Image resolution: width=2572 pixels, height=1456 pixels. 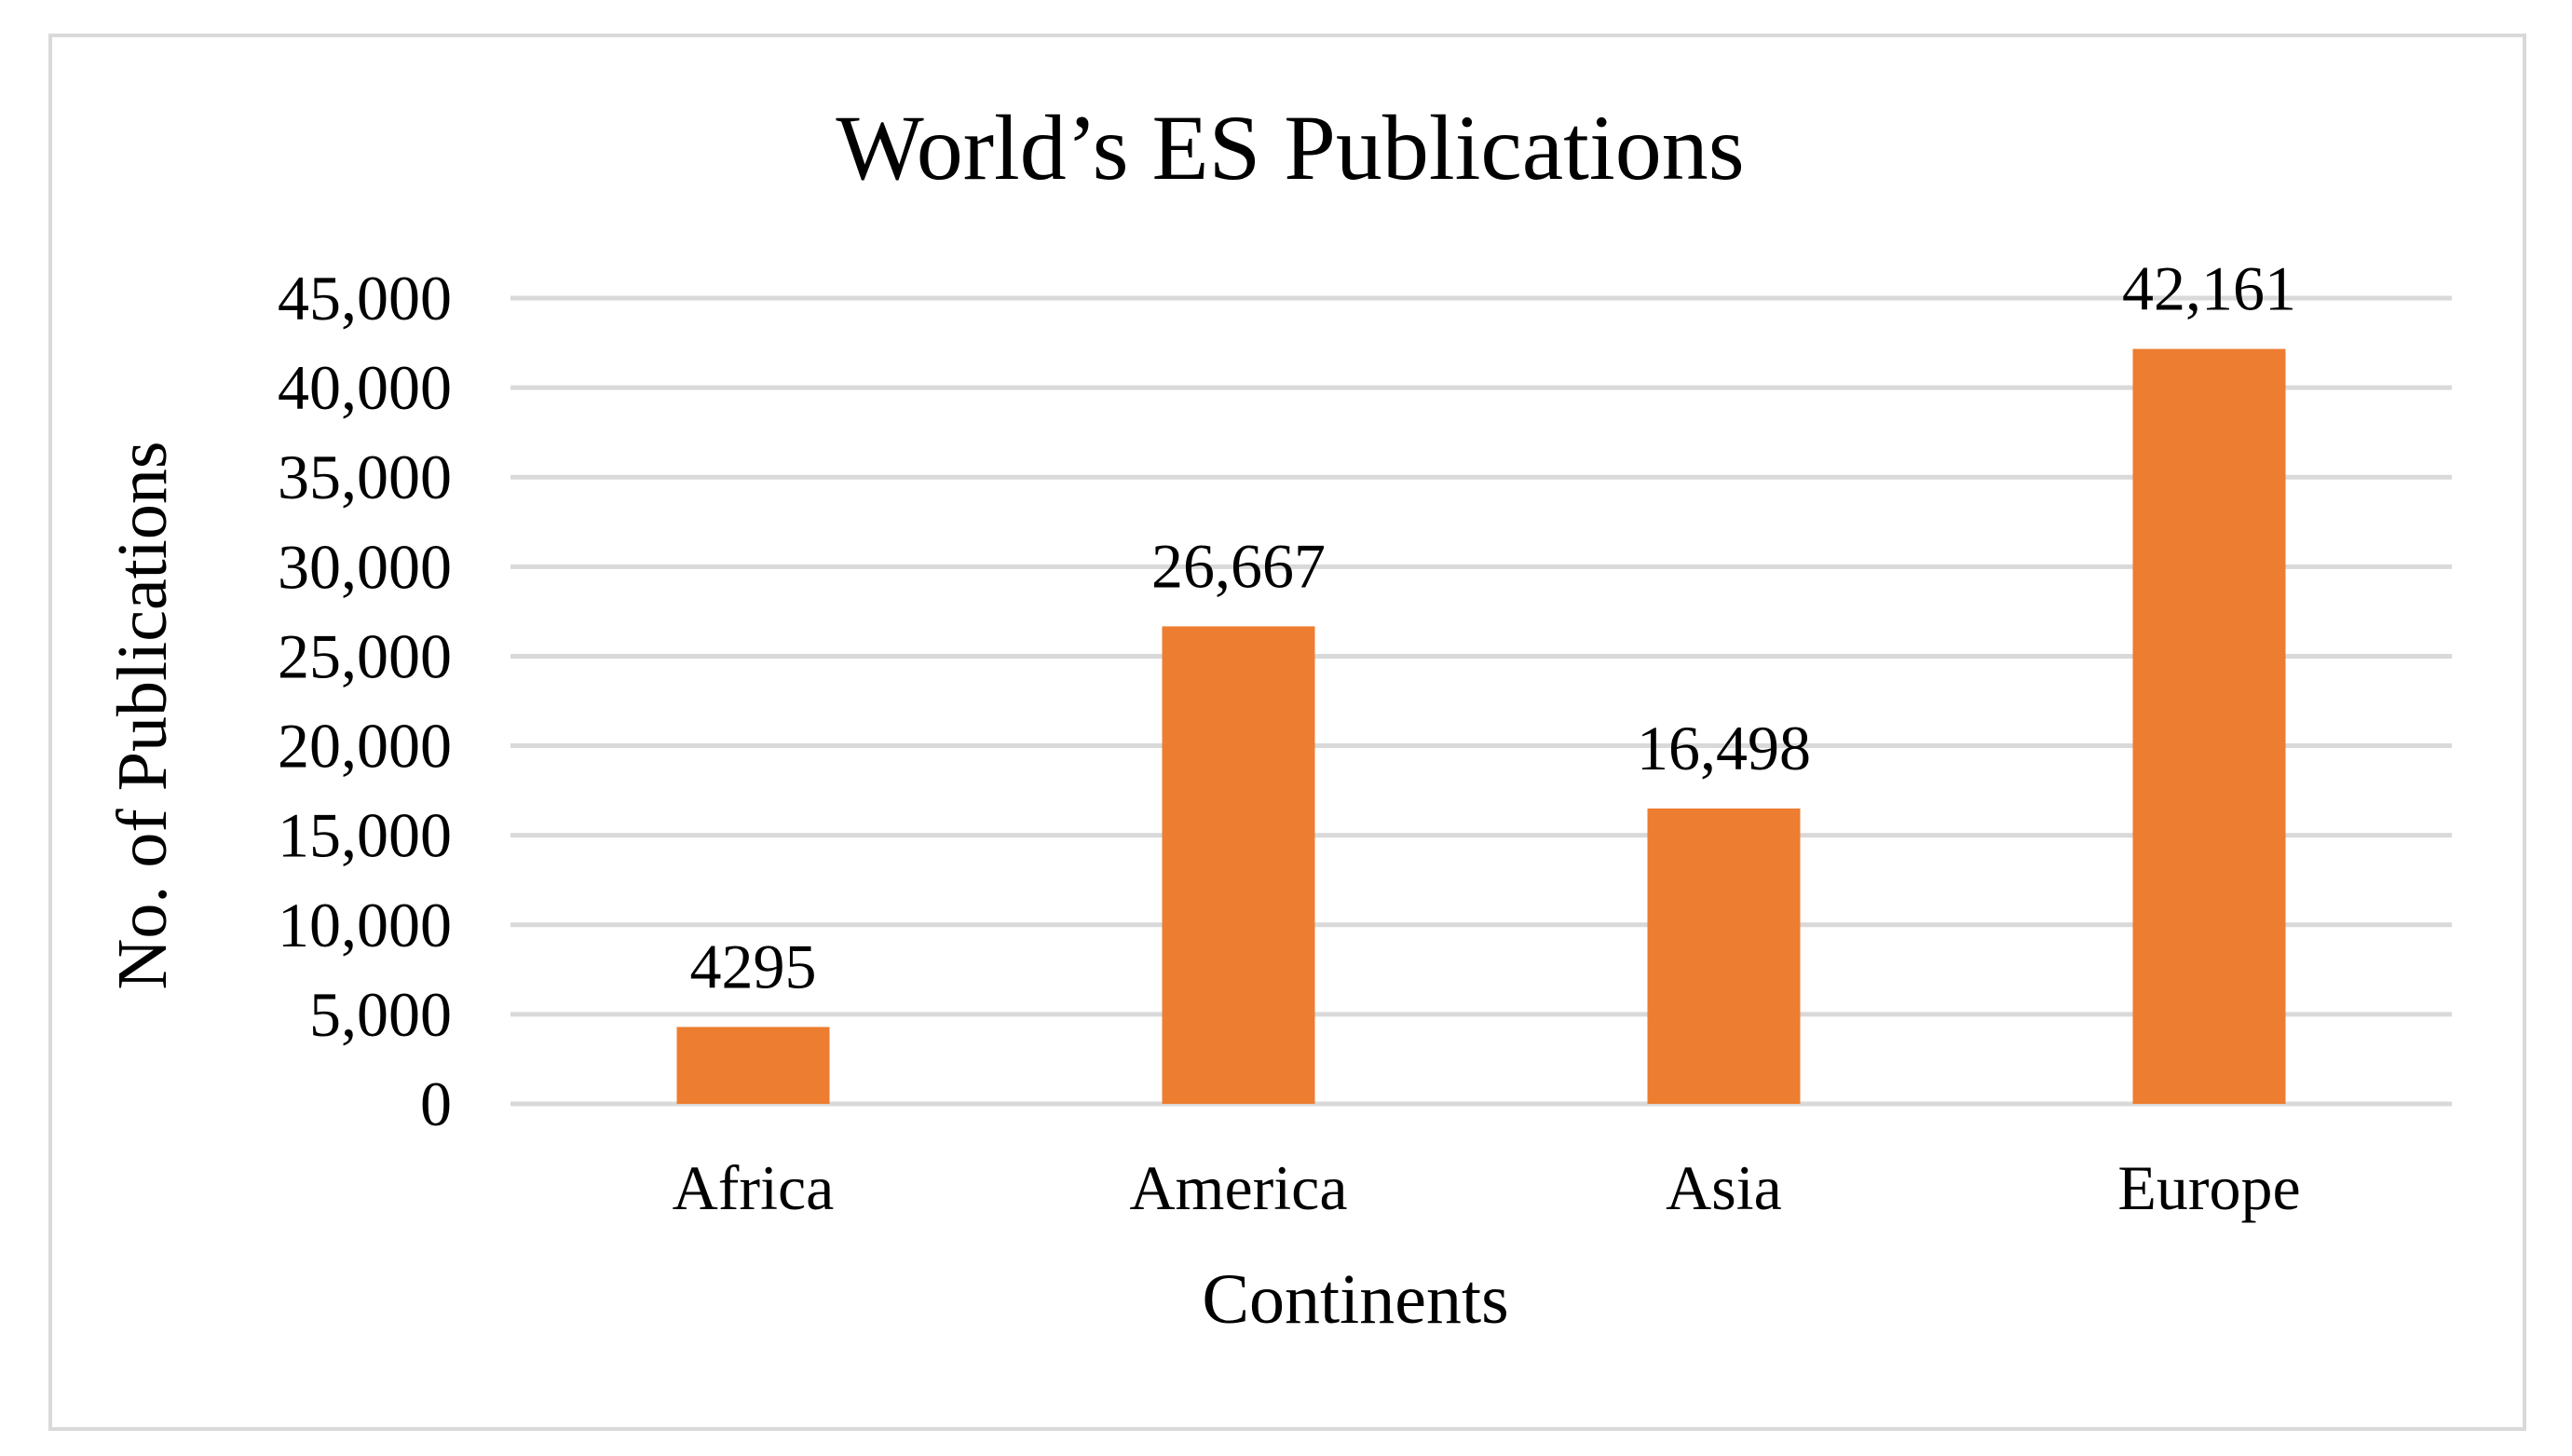 I want to click on data-label-europe: 42,161, so click(x=2209, y=288).